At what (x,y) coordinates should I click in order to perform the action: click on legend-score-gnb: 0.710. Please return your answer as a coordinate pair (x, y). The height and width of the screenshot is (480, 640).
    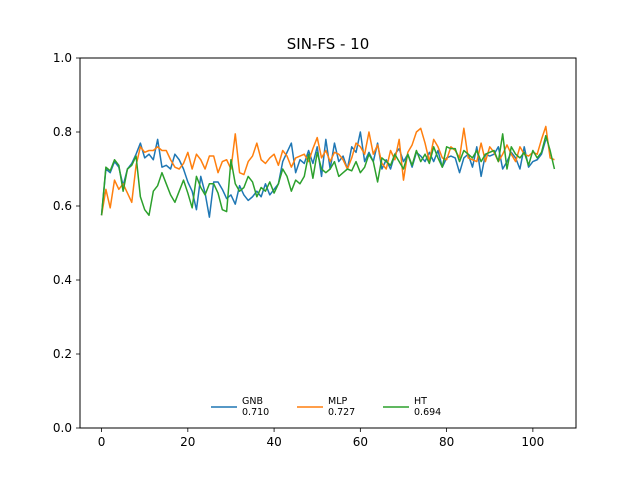
    Looking at the image, I should click on (255, 412).